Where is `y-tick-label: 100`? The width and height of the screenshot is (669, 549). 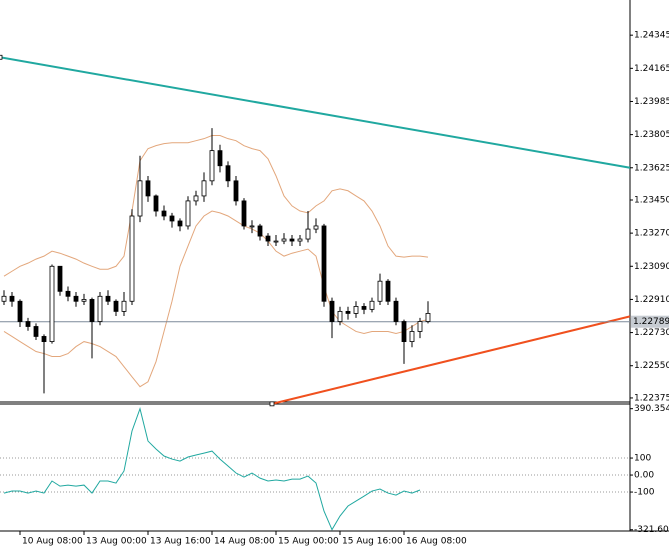 y-tick-label: 100 is located at coordinates (642, 459).